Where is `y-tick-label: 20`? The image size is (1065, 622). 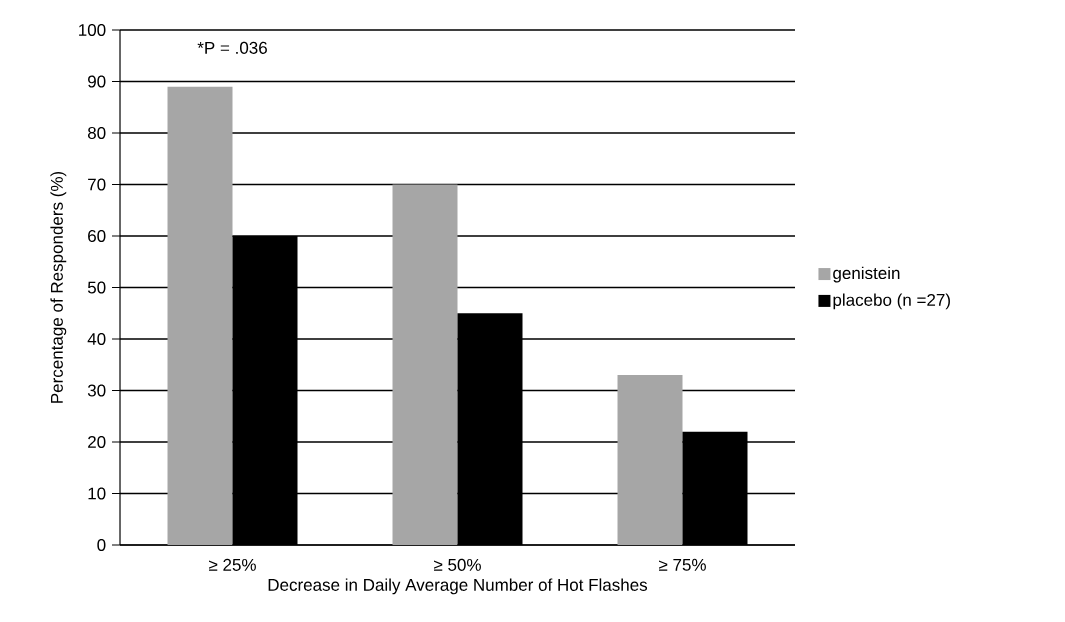 y-tick-label: 20 is located at coordinates (97, 442).